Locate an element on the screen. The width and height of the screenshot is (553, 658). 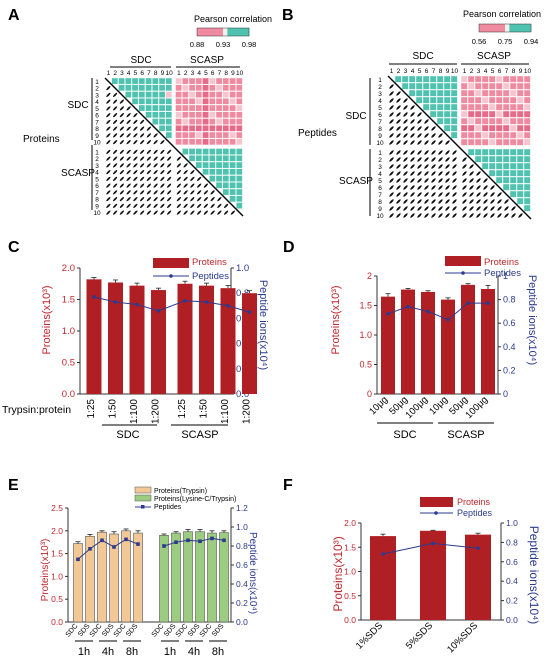
row-number: 6 is located at coordinates (380, 115).